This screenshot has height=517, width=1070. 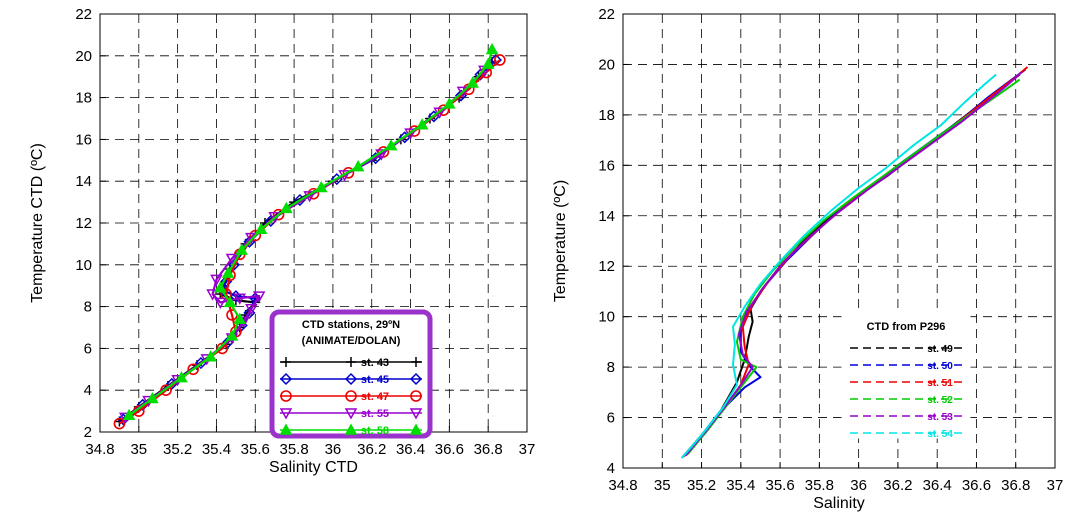 I want to click on right-x-tick-label: 36, so click(x=858, y=485).